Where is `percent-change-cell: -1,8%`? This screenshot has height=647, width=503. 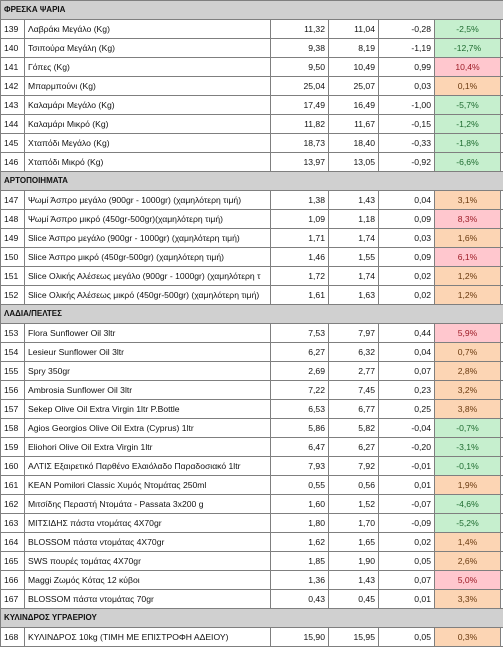 percent-change-cell: -1,8% is located at coordinates (468, 143).